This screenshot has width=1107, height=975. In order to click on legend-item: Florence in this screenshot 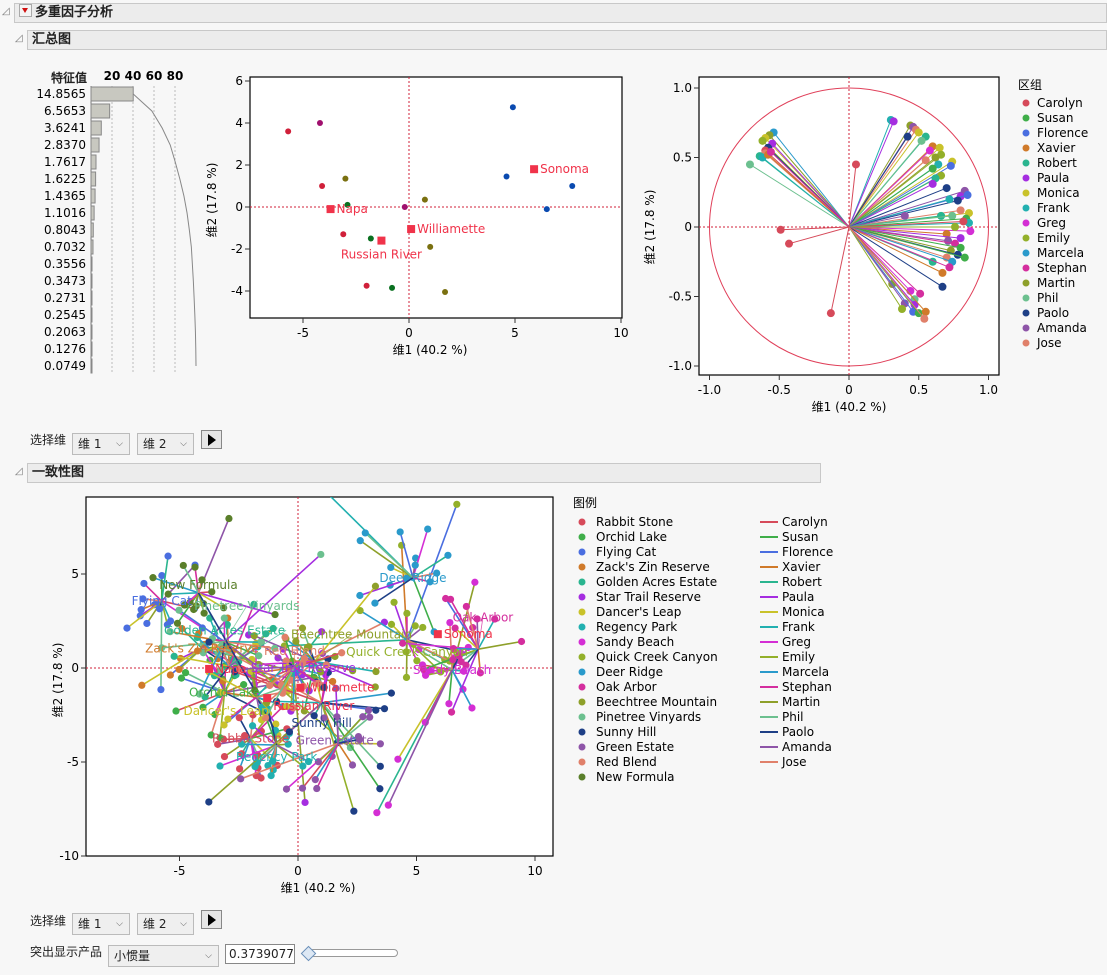, I will do `click(1062, 133)`.